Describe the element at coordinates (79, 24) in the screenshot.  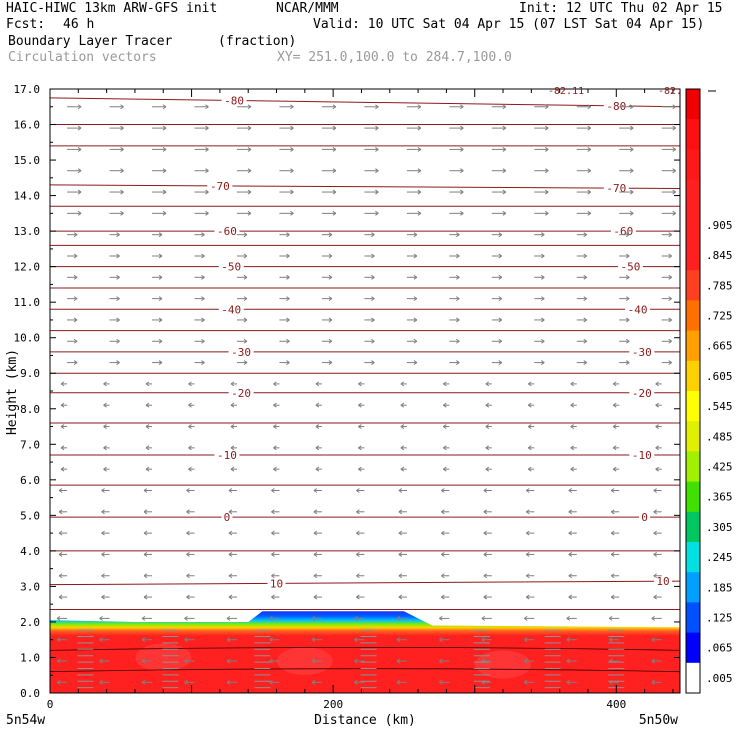
I see `forecast-hours: 46 h` at that location.